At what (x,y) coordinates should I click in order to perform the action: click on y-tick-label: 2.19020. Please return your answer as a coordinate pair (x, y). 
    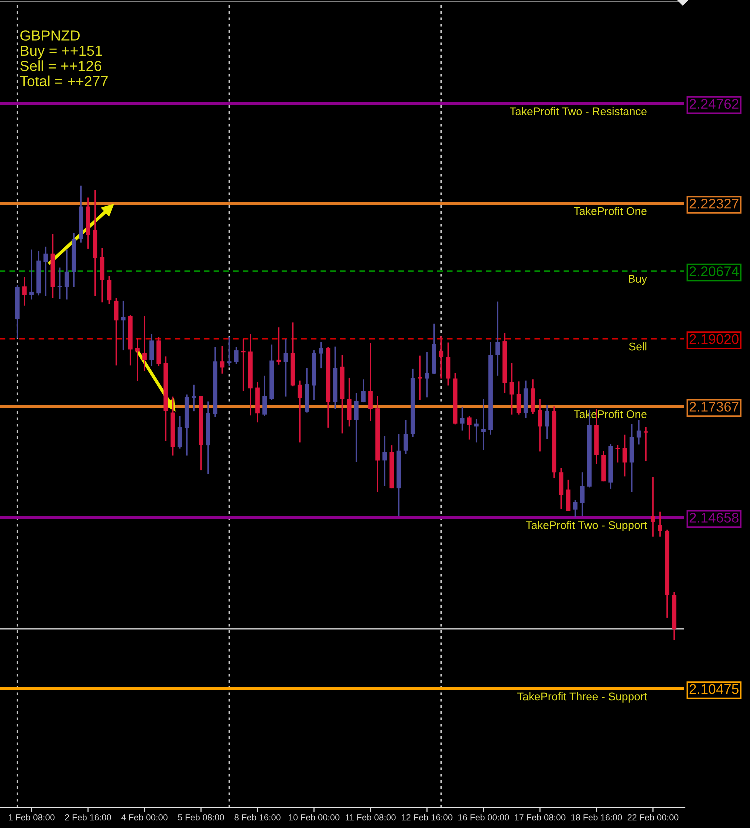
    Looking at the image, I should click on (714, 339).